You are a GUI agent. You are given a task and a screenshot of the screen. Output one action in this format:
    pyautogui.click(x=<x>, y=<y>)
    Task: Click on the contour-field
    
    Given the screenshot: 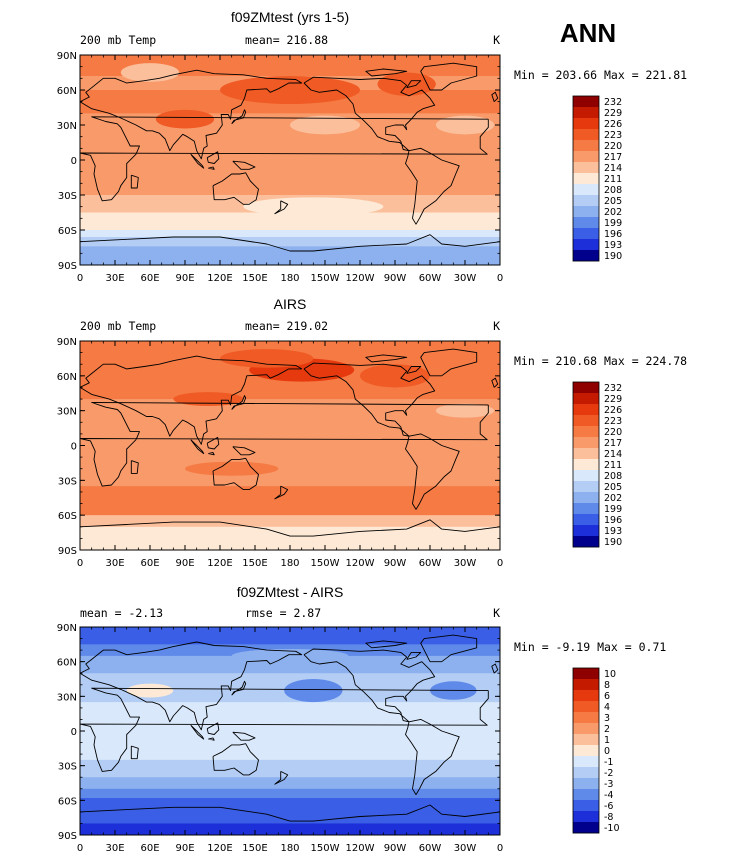 What is the action you would take?
    pyautogui.click(x=290, y=731)
    